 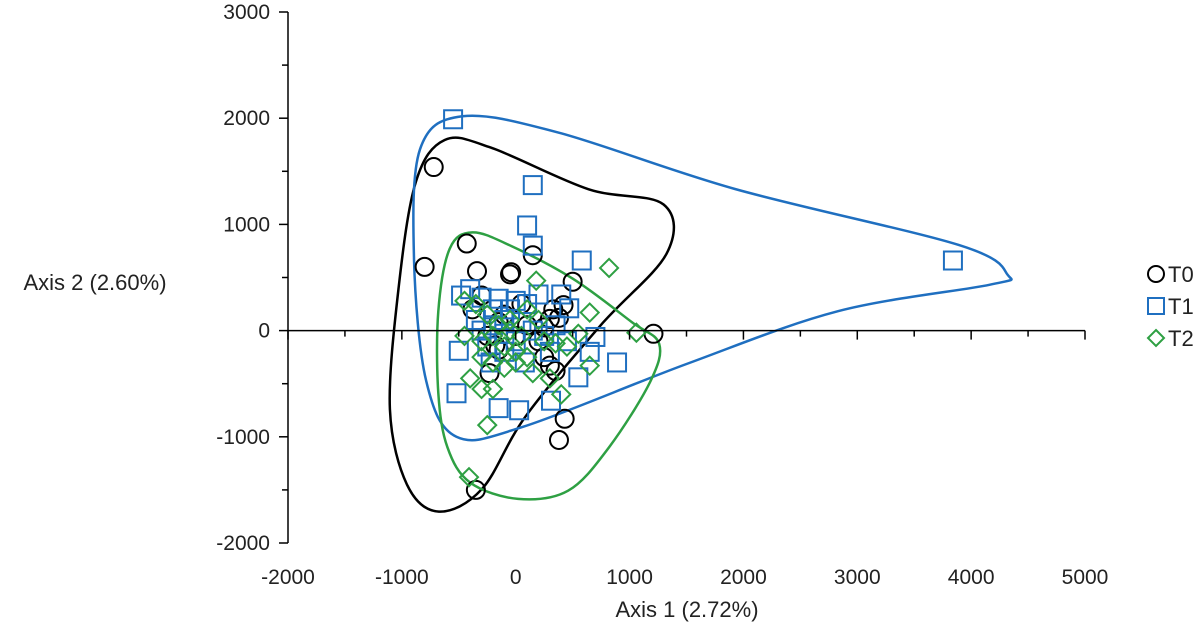 What do you see at coordinates (1156, 306) in the screenshot?
I see `legend-marker-t1` at bounding box center [1156, 306].